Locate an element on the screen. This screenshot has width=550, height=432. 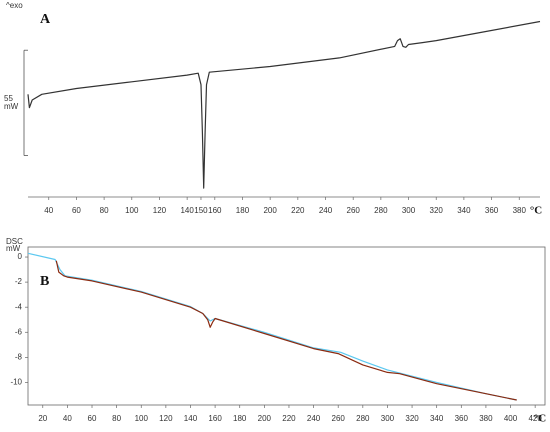
x-tick-label: 400 is located at coordinates (511, 418).